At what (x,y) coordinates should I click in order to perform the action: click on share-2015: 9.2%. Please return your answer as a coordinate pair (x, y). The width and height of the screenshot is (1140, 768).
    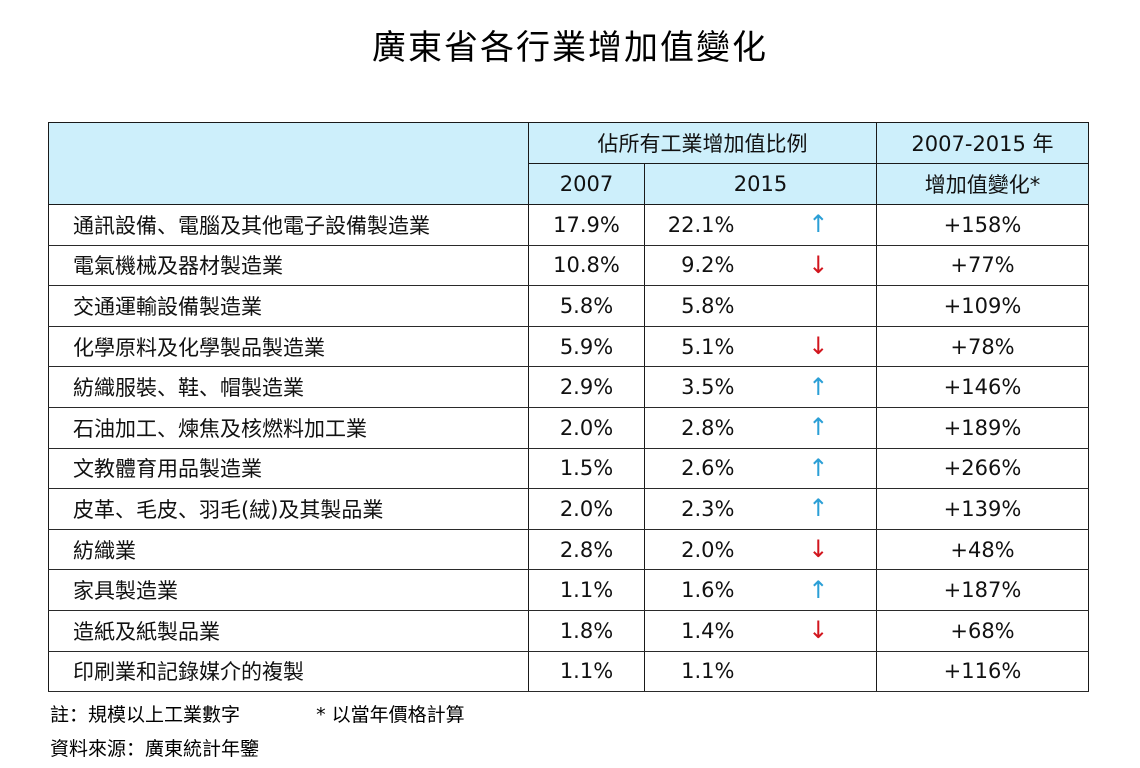
    Looking at the image, I should click on (702, 265).